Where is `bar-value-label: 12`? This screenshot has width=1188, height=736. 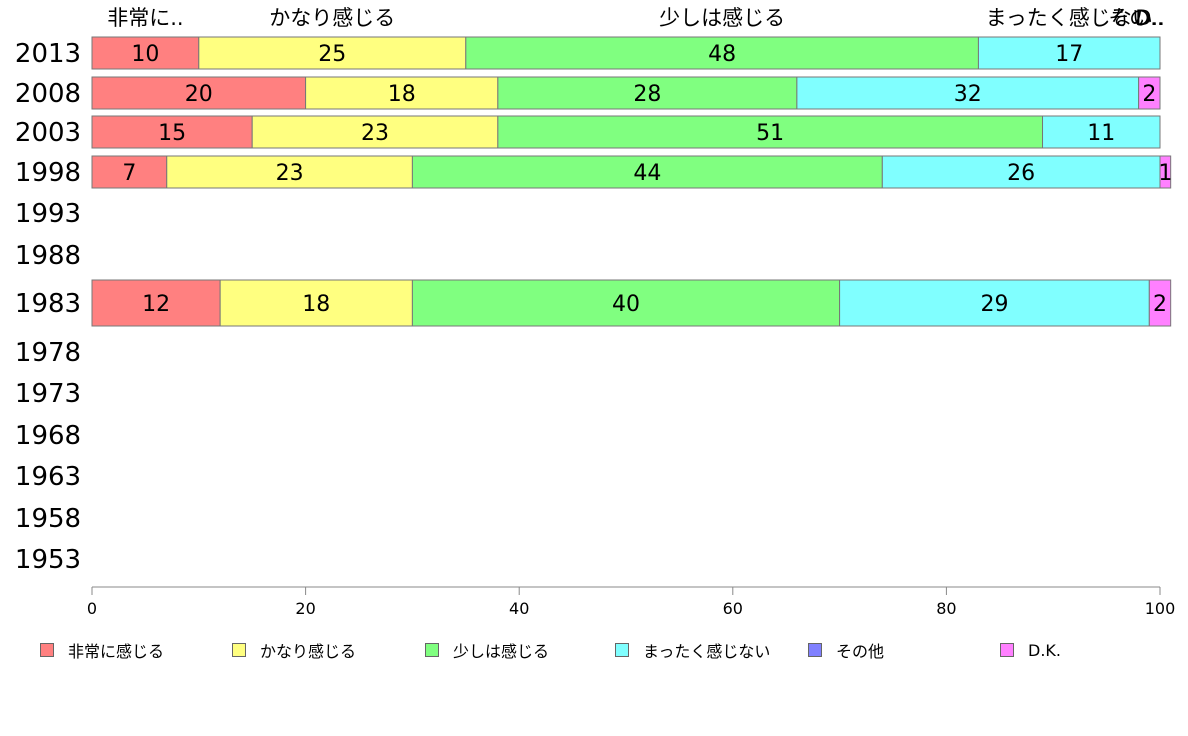 bar-value-label: 12 is located at coordinates (156, 304).